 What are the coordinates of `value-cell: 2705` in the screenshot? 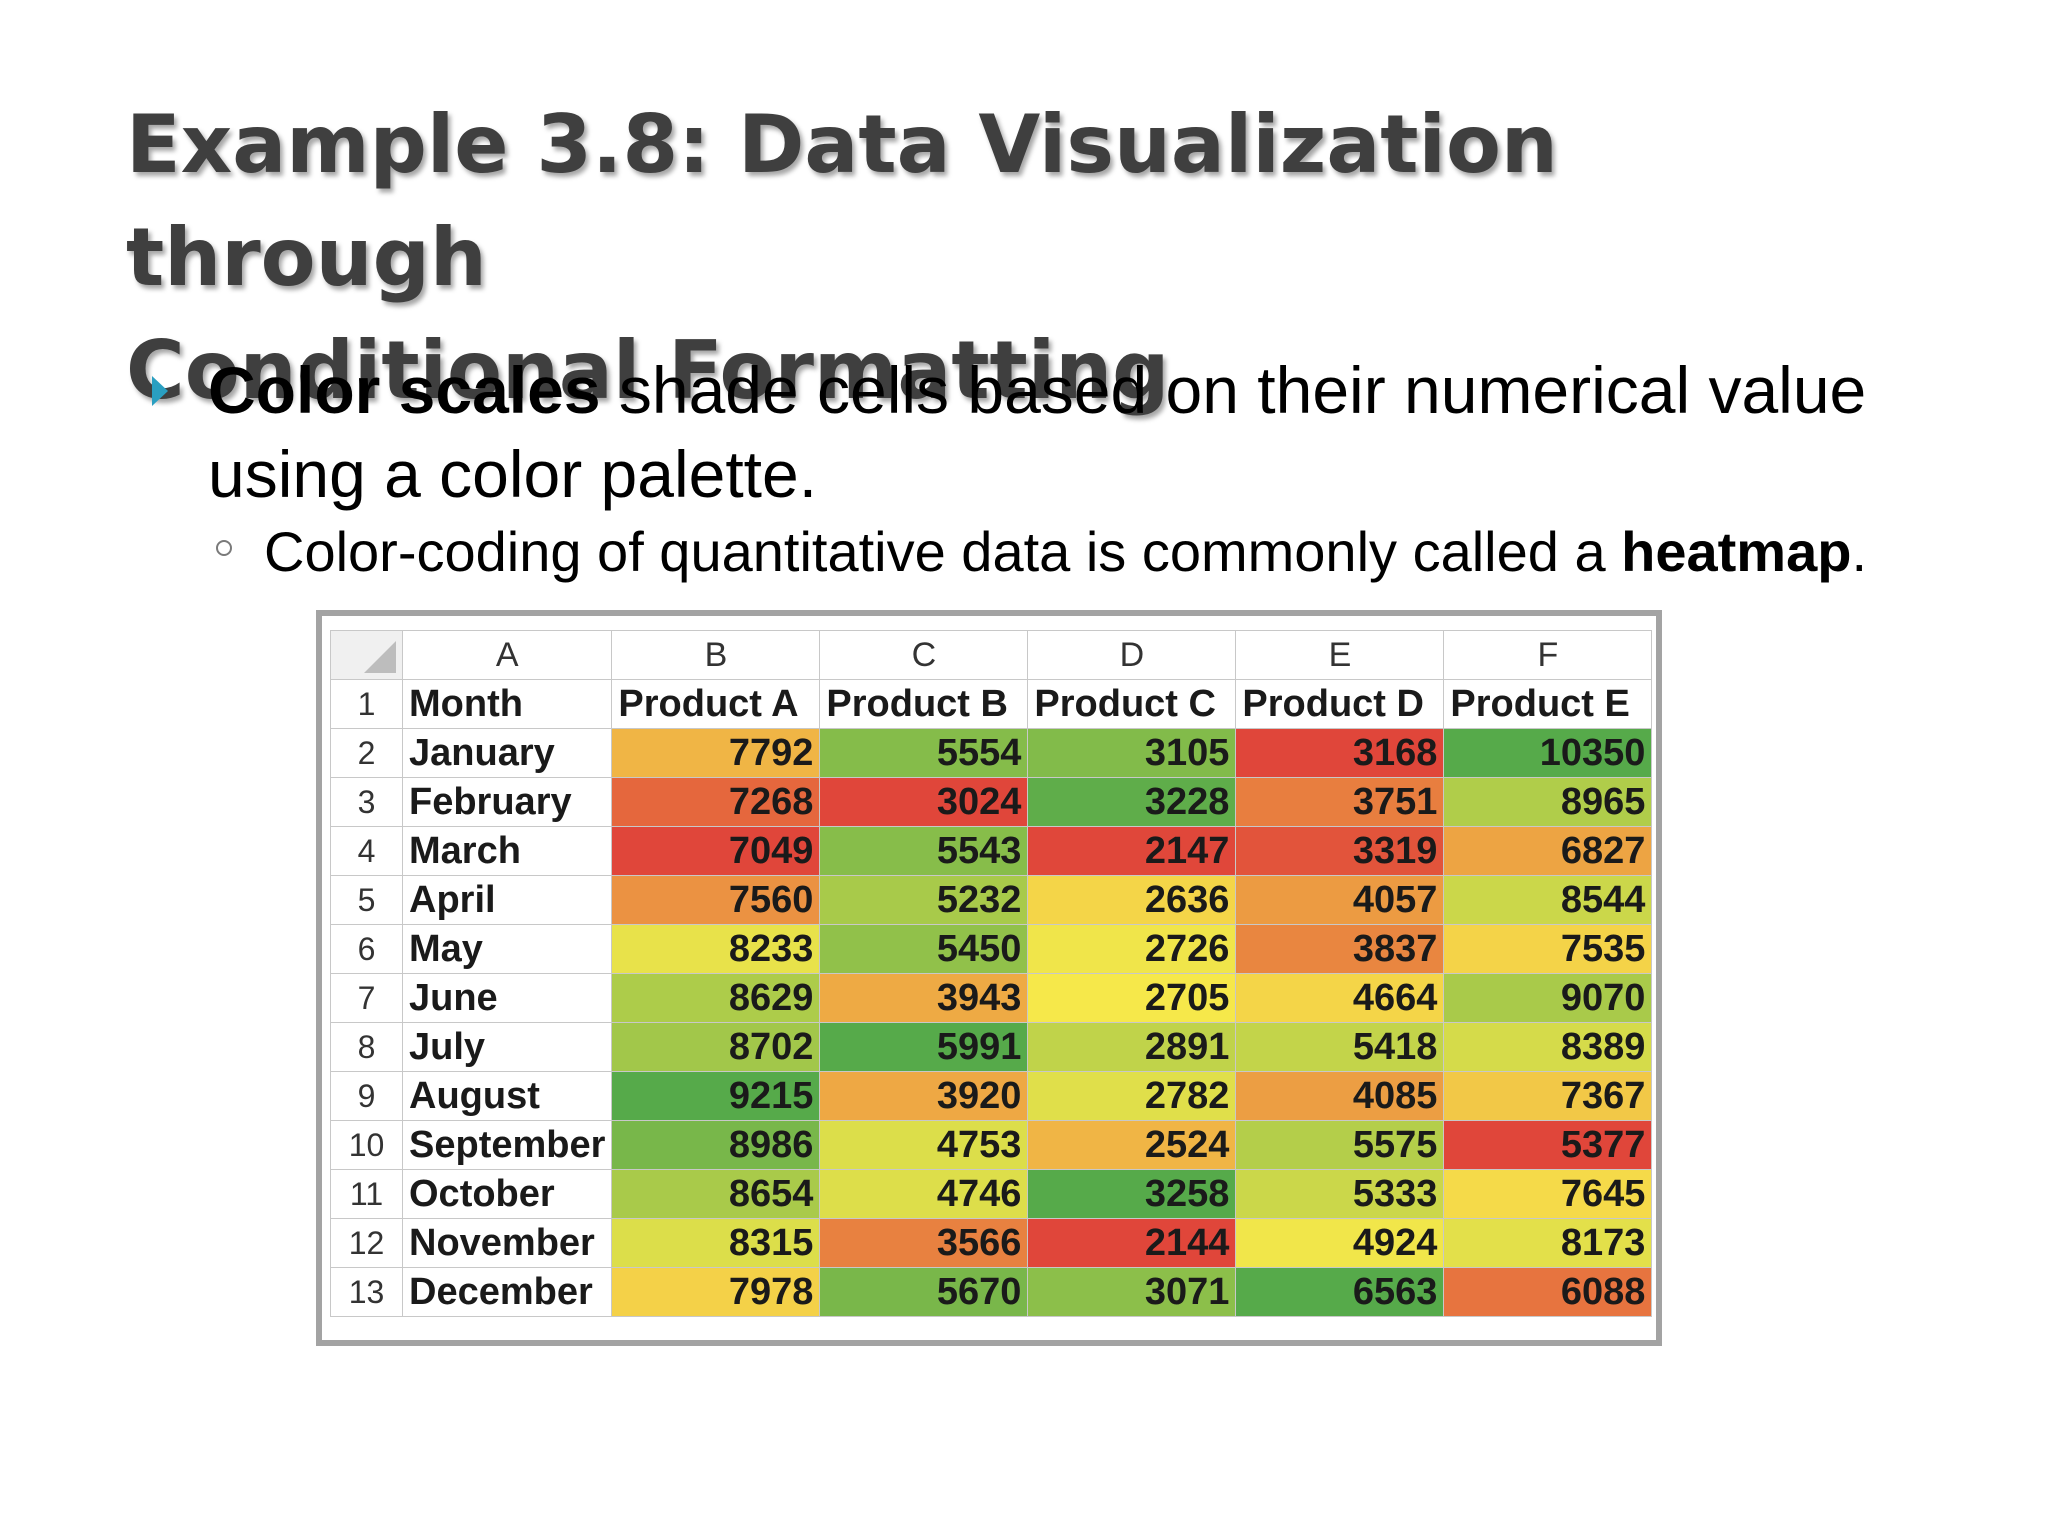 It's located at (1132, 998).